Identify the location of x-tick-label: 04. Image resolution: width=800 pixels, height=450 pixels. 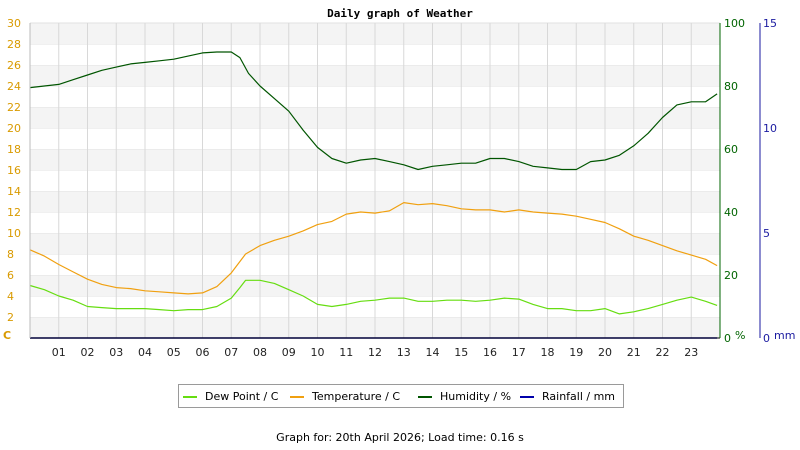
(145, 352).